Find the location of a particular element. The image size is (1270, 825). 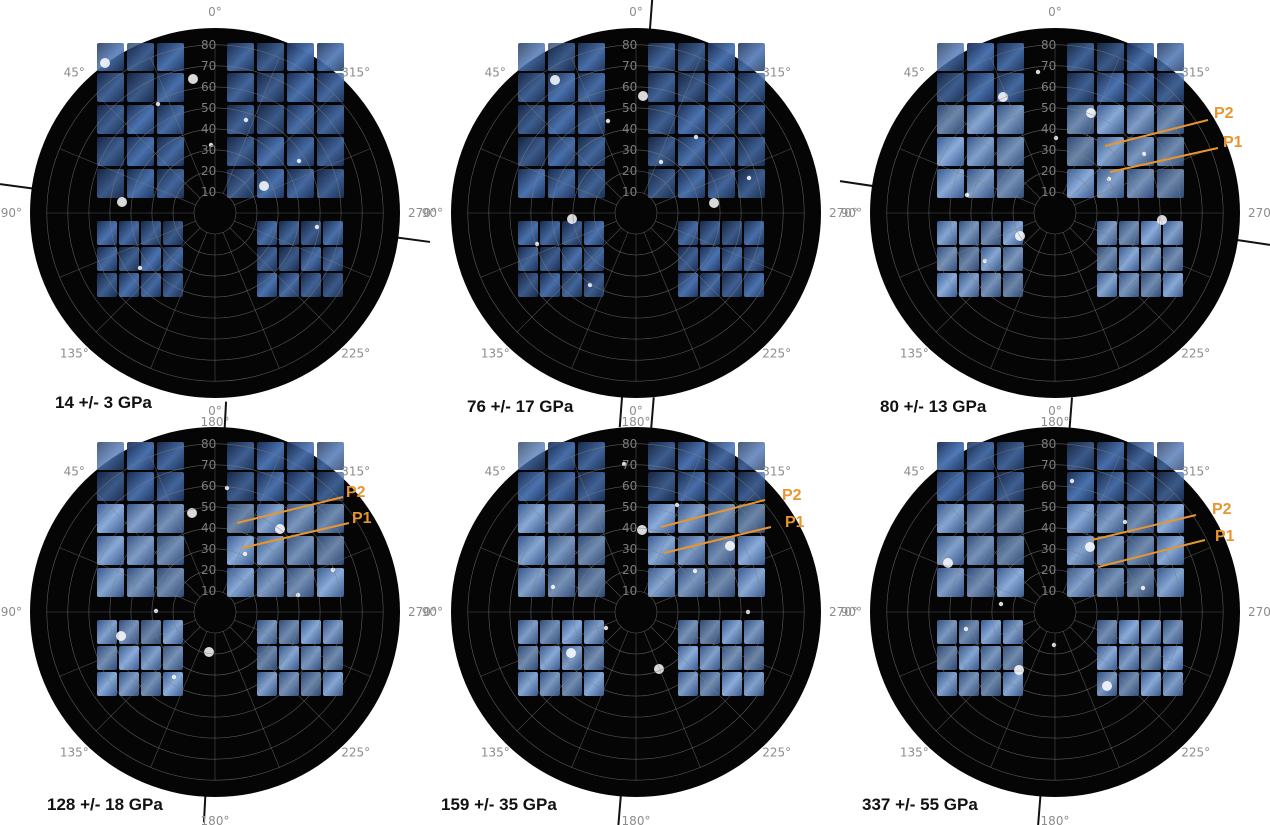

radial-tick-label: 20 is located at coordinates (208, 570).